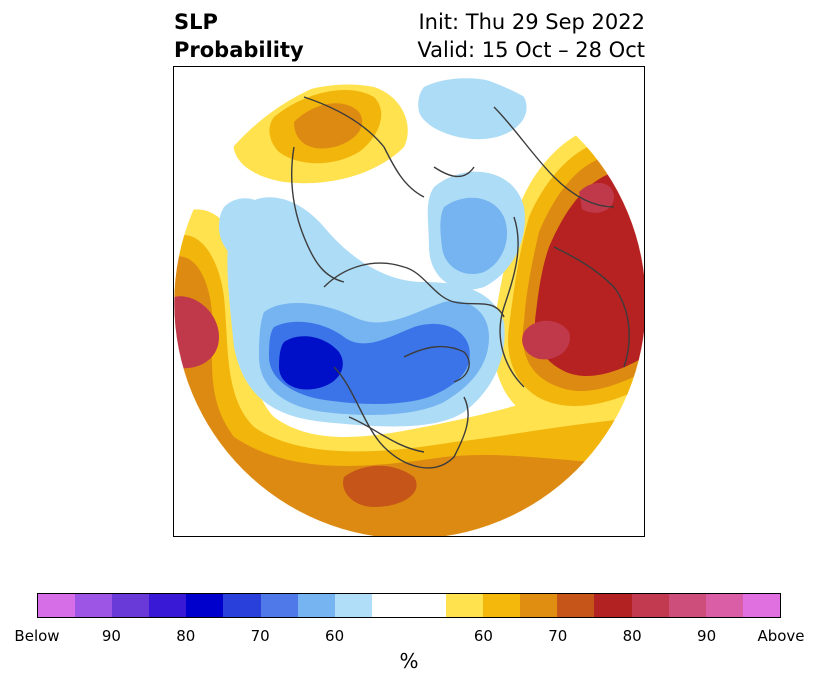 Image resolution: width=819 pixels, height=686 pixels. Describe the element at coordinates (248, 229) in the screenshot. I see `below-60-westpacific` at that location.